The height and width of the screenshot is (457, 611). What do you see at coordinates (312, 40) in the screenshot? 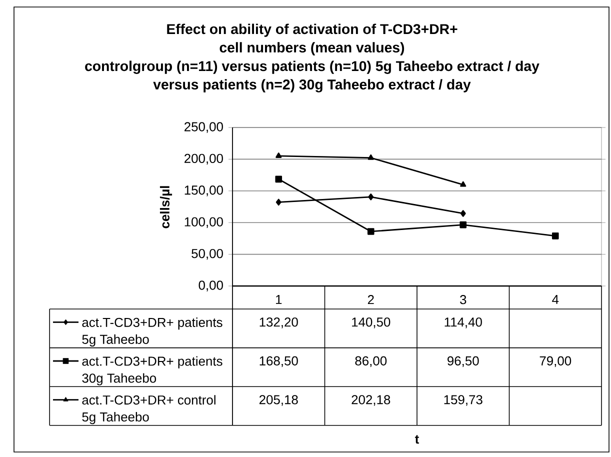
I see `chart-title: Effect on ability of activation of T-CD3+DR+ cell numbers (mean values)` at bounding box center [312, 40].